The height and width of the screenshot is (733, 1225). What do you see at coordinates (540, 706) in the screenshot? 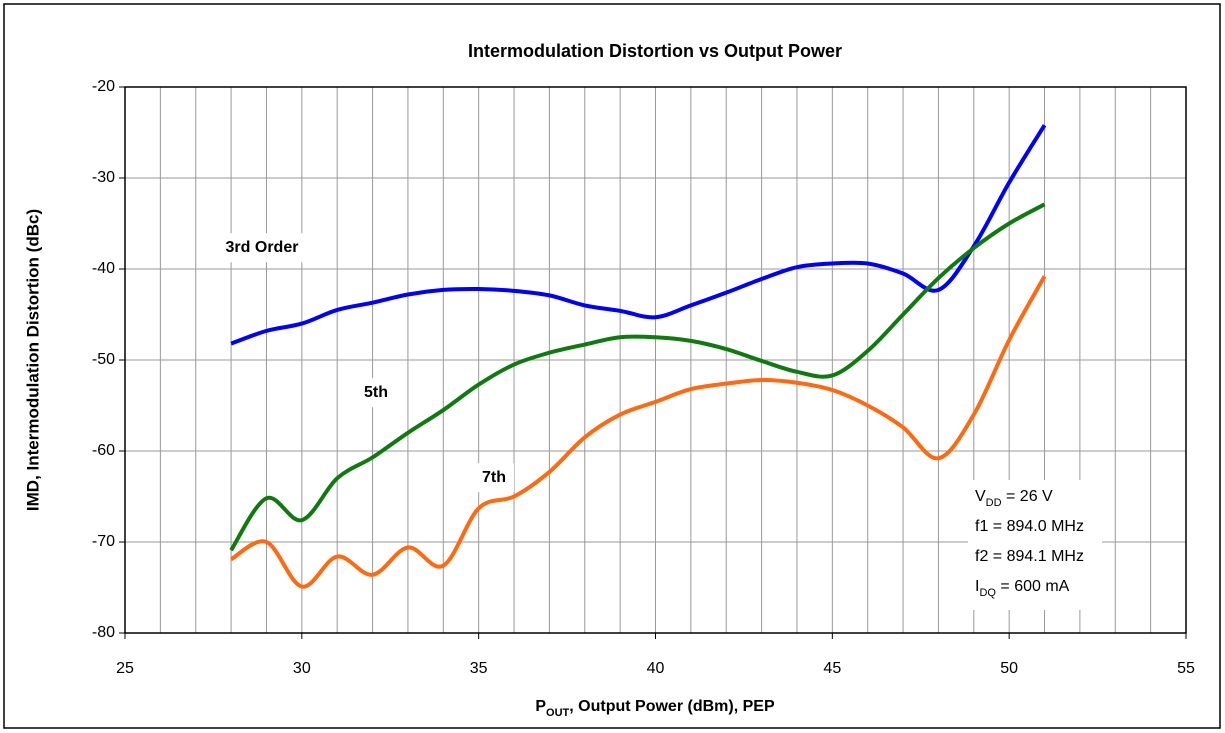
I see `x-axis-label-part: P` at bounding box center [540, 706].